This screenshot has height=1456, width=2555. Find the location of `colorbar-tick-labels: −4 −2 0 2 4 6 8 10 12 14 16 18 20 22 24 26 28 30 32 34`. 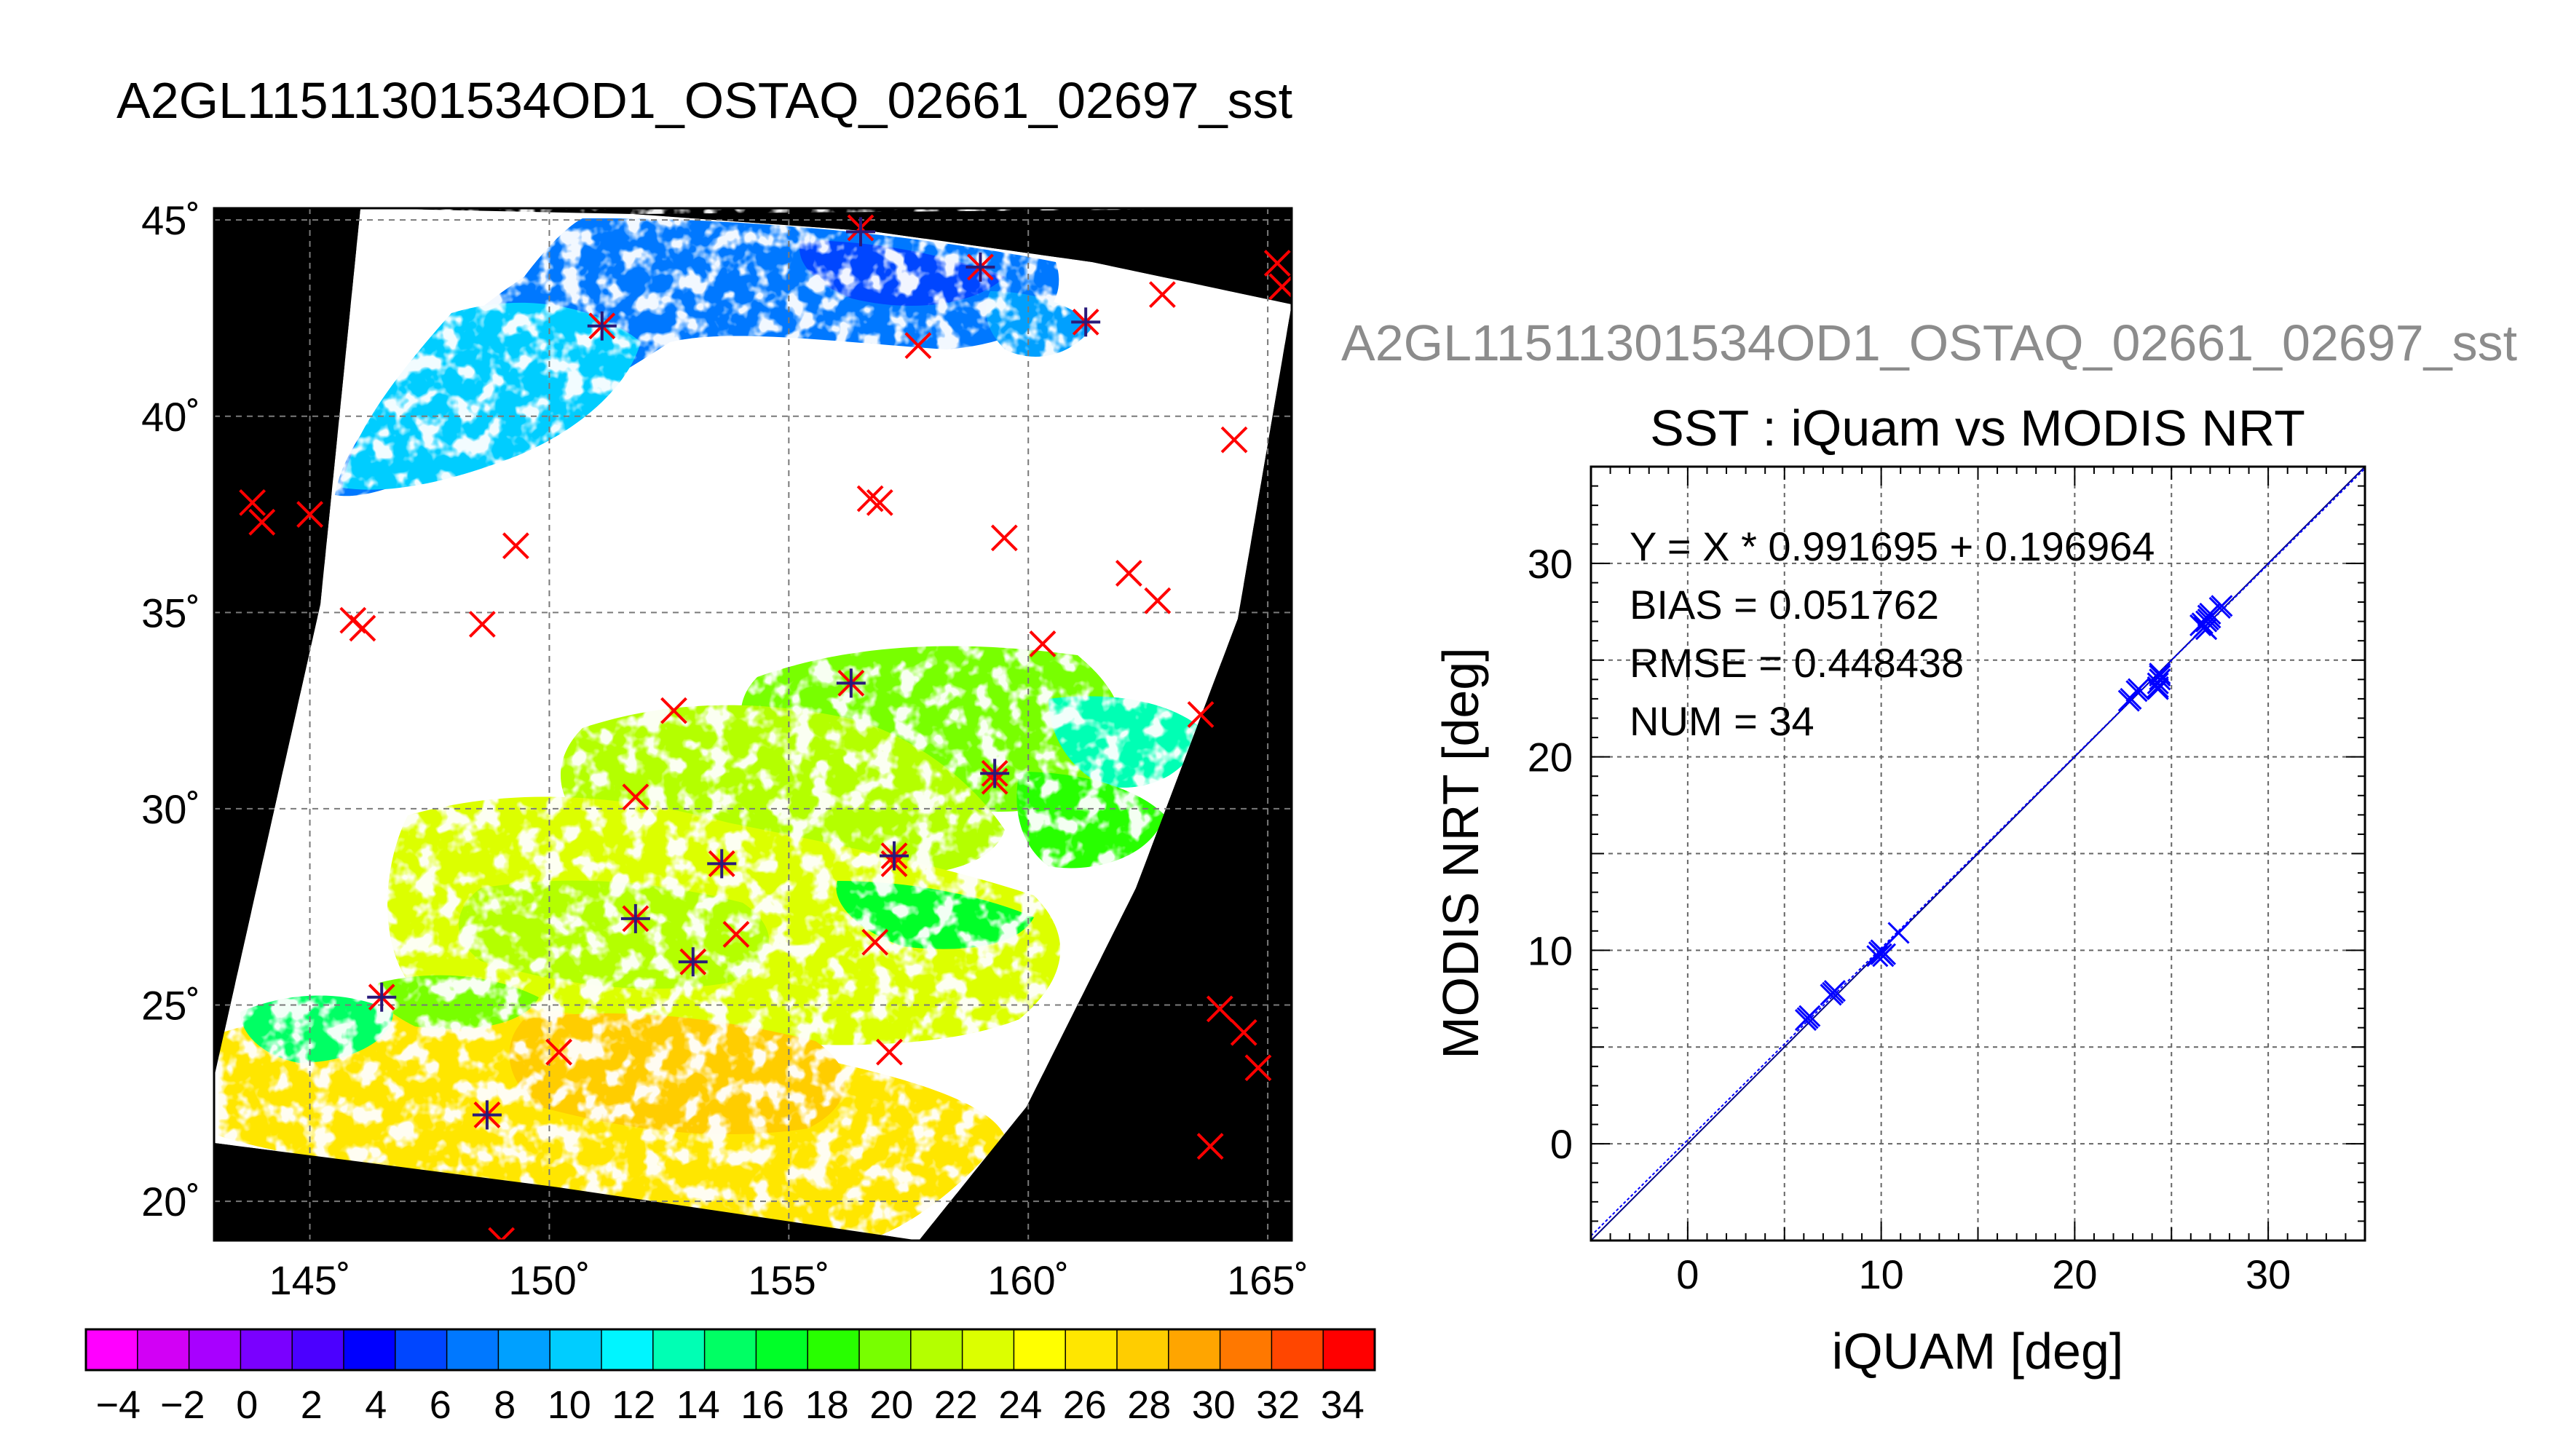

colorbar-tick-labels: −4 −2 0 2 4 6 8 10 12 14 16 18 20 22 24 26 28 30 32 34 is located at coordinates (729, 1405).